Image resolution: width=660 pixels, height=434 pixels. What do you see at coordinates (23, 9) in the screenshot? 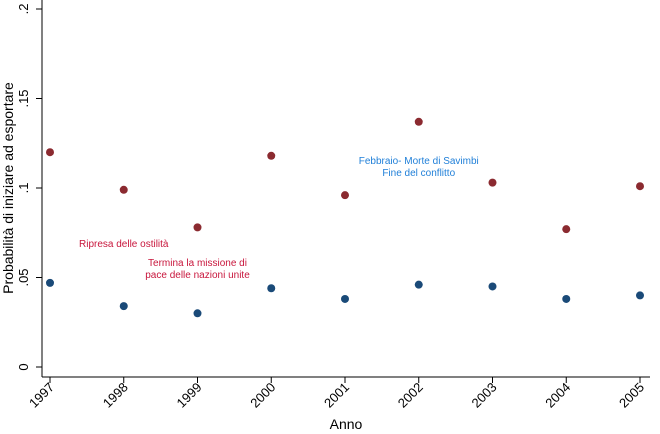
I see `y-tick-label: .2` at bounding box center [23, 9].